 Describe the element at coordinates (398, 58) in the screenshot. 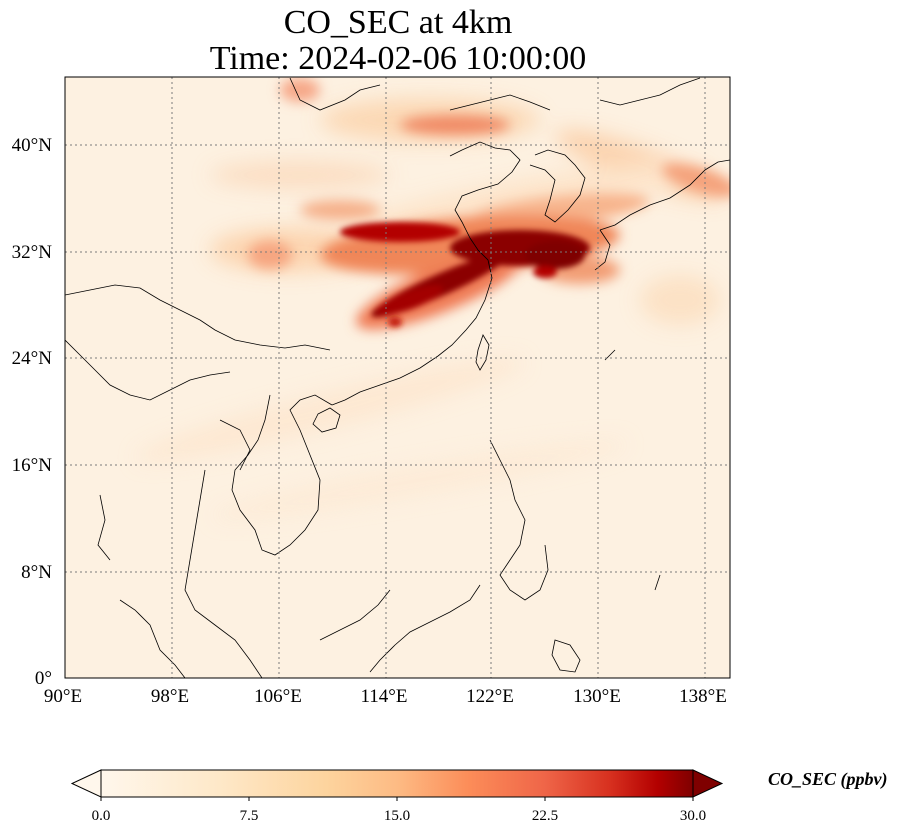

I see `map-title-line2: Time: 2024-02-06 10:00:00` at that location.